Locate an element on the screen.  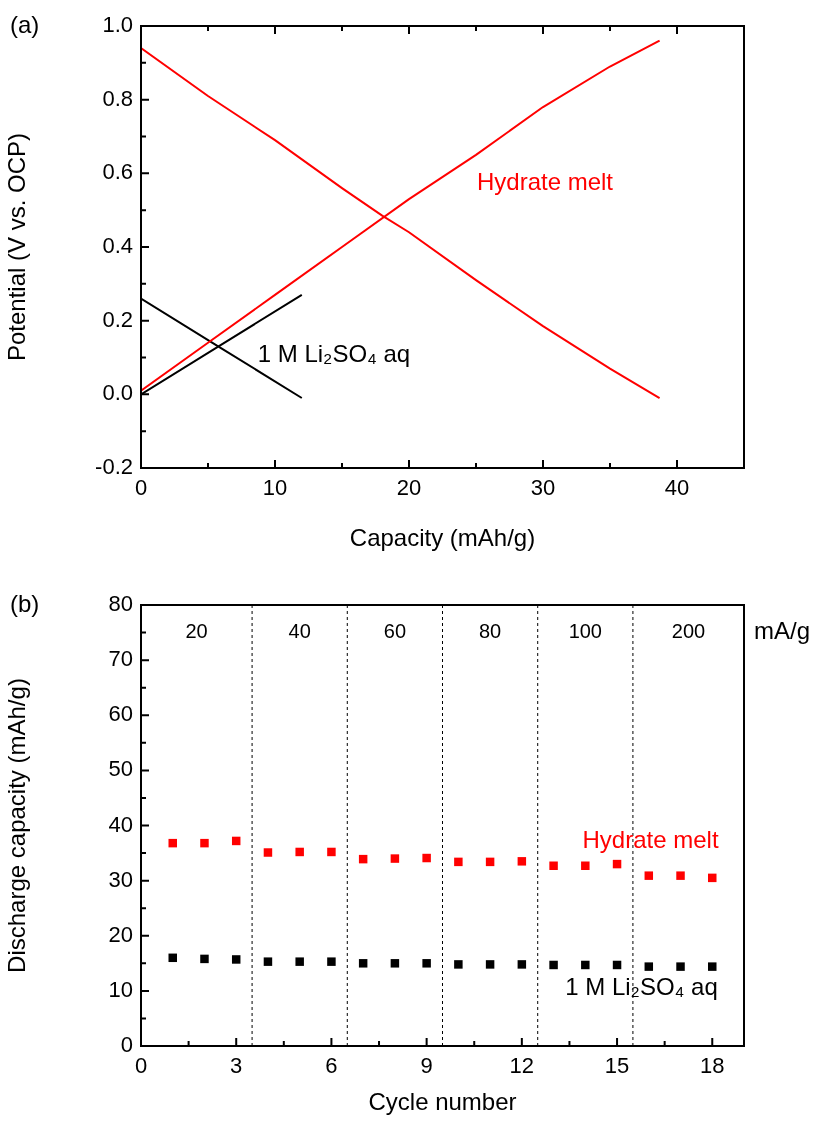
annotation: 20 is located at coordinates (196, 631).